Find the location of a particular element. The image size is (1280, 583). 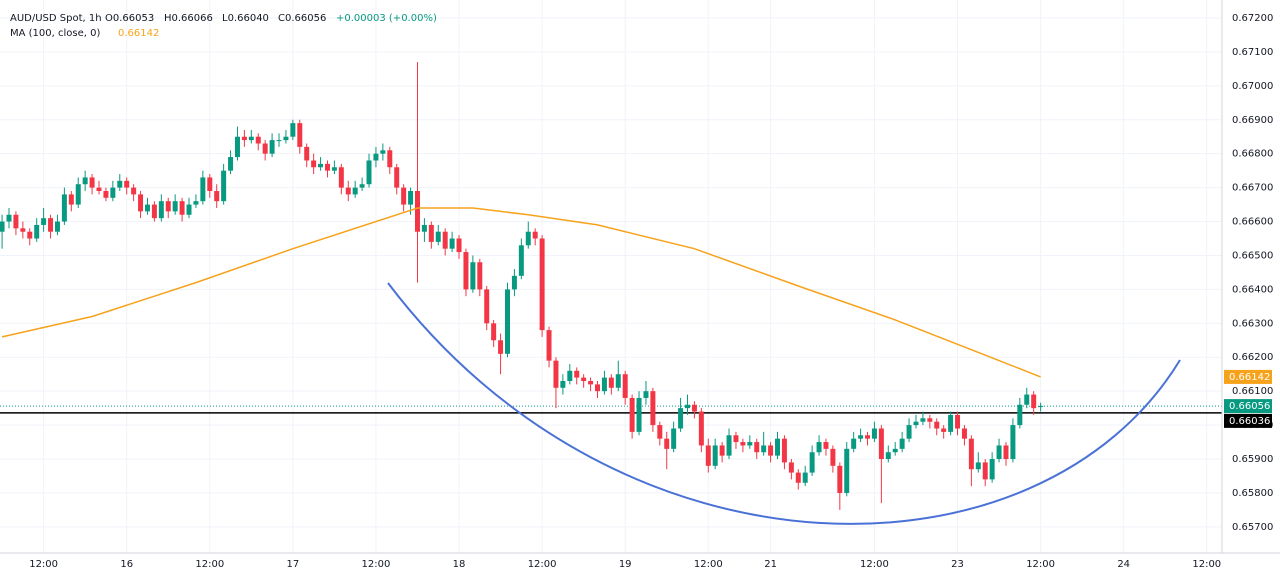

y-tick-label: 0.65800 is located at coordinates (1252, 493).